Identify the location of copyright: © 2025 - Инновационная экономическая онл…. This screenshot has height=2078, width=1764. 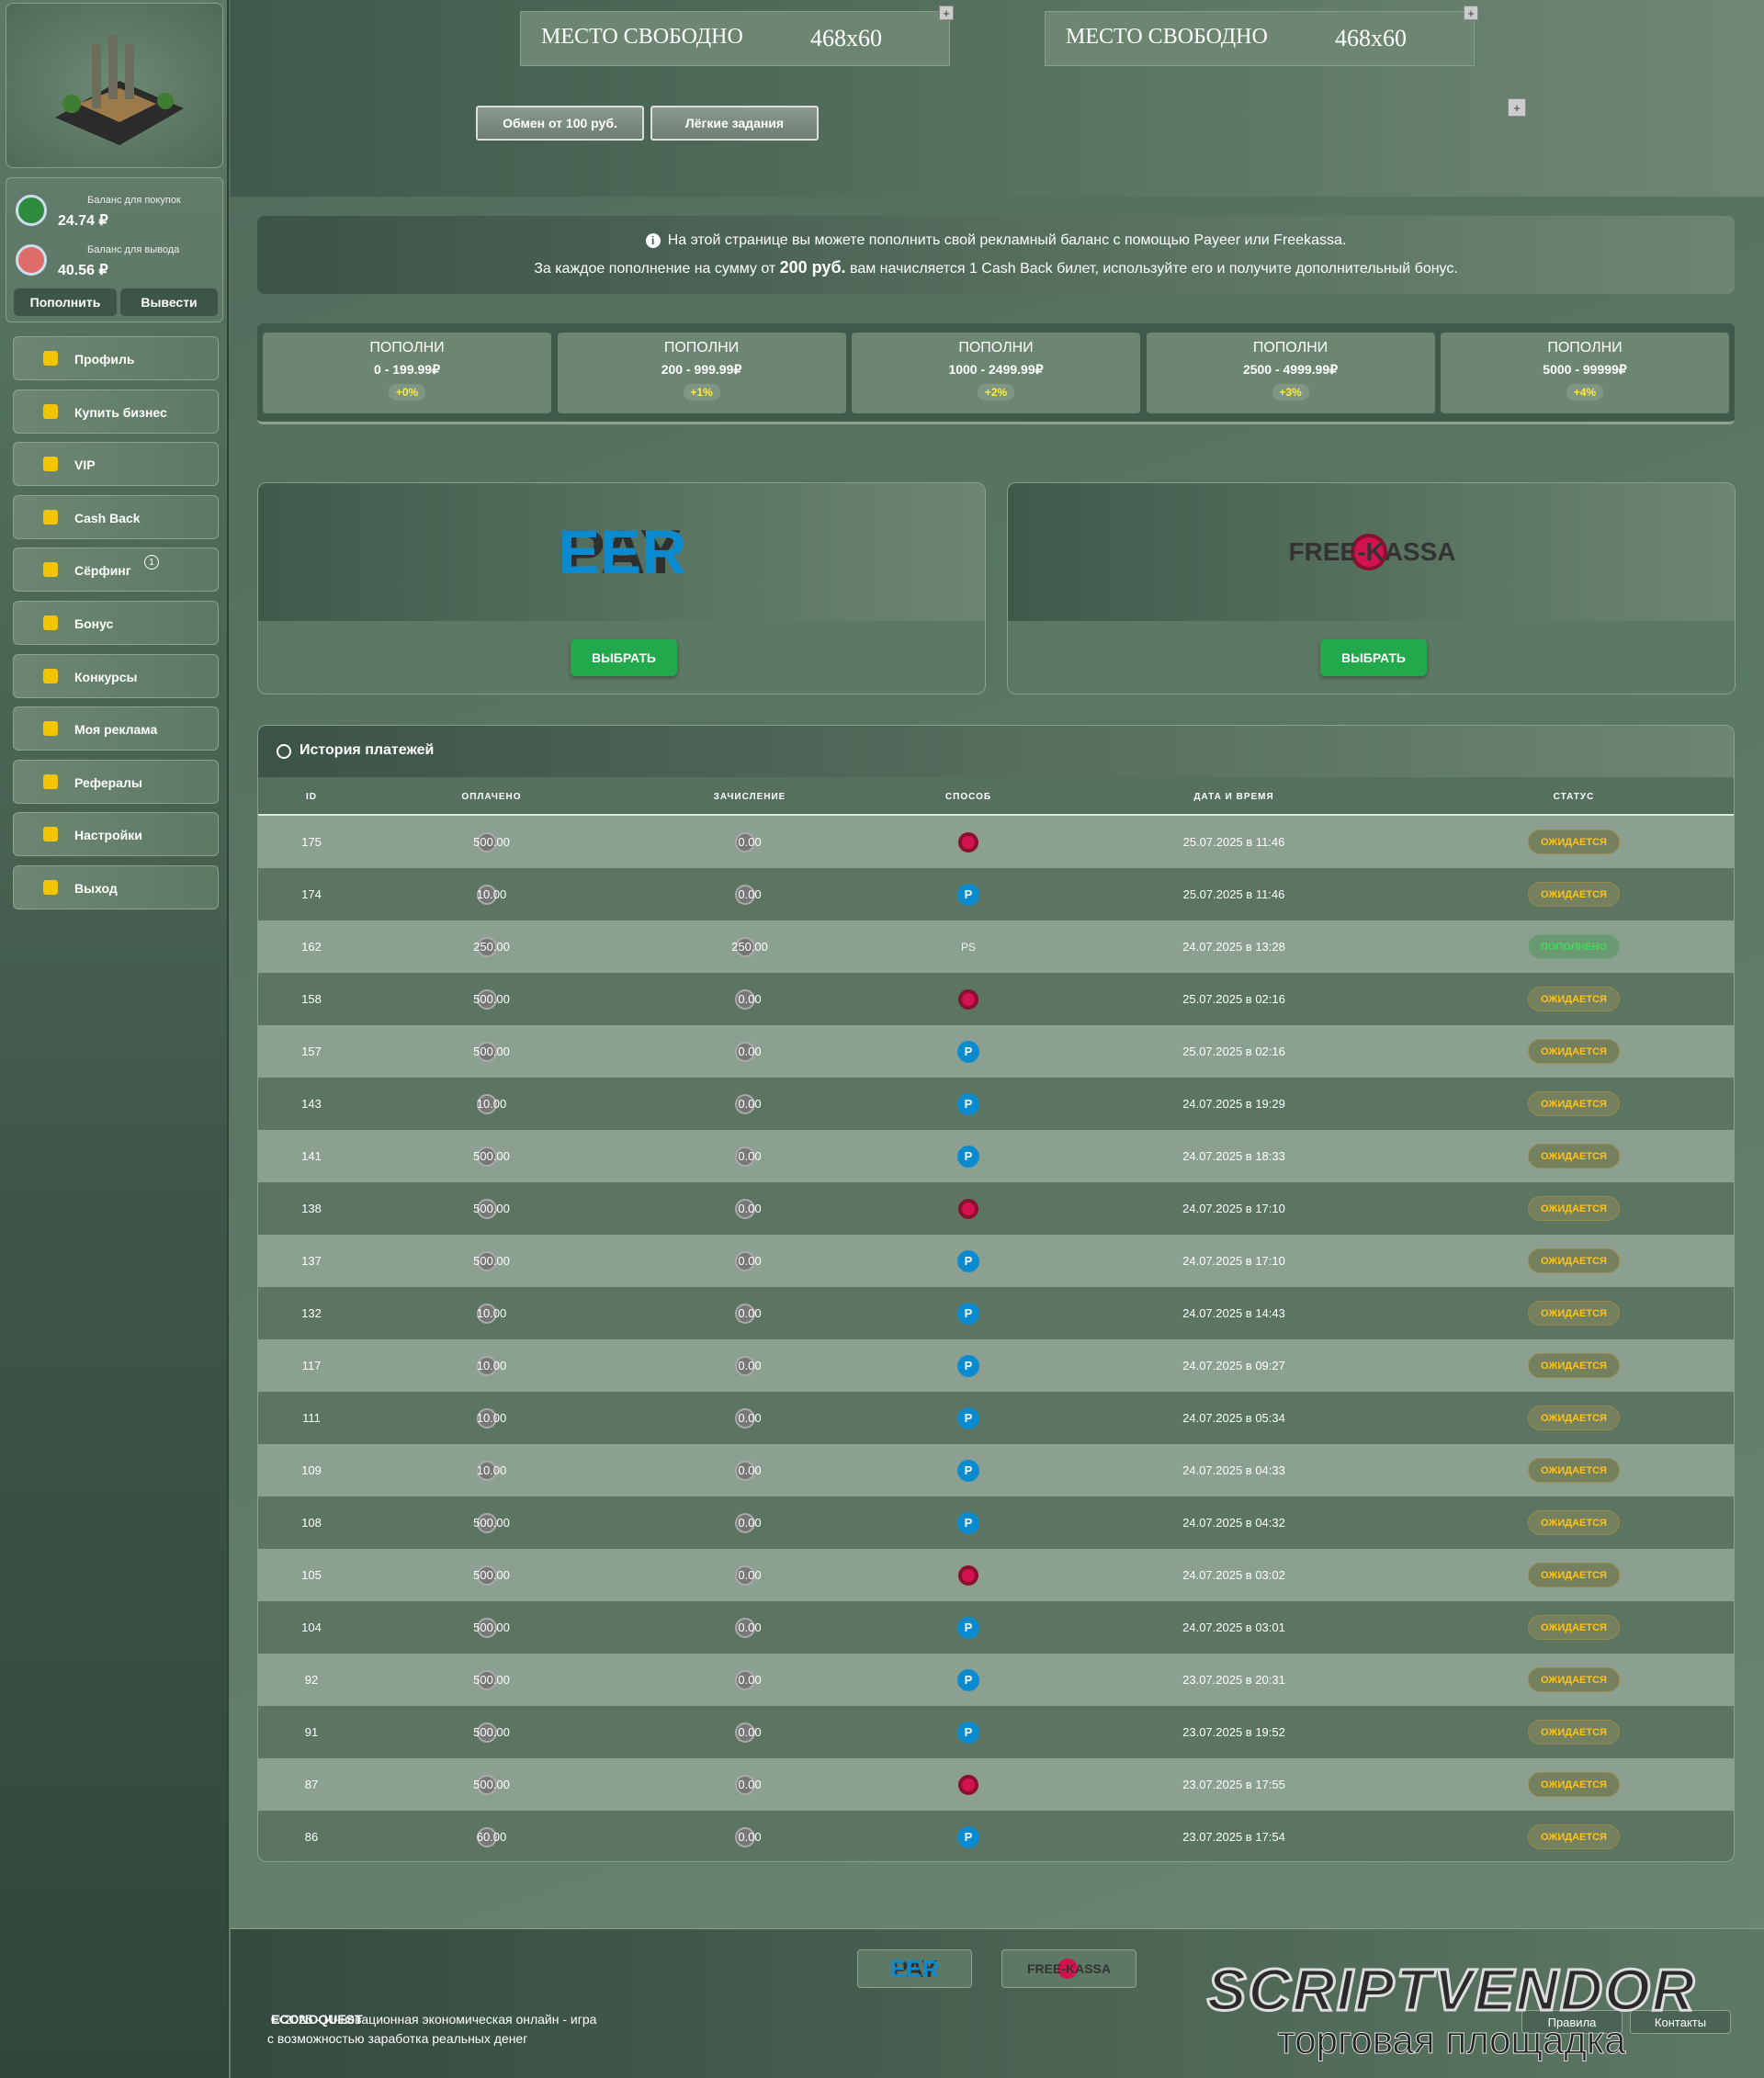
(434, 2019).